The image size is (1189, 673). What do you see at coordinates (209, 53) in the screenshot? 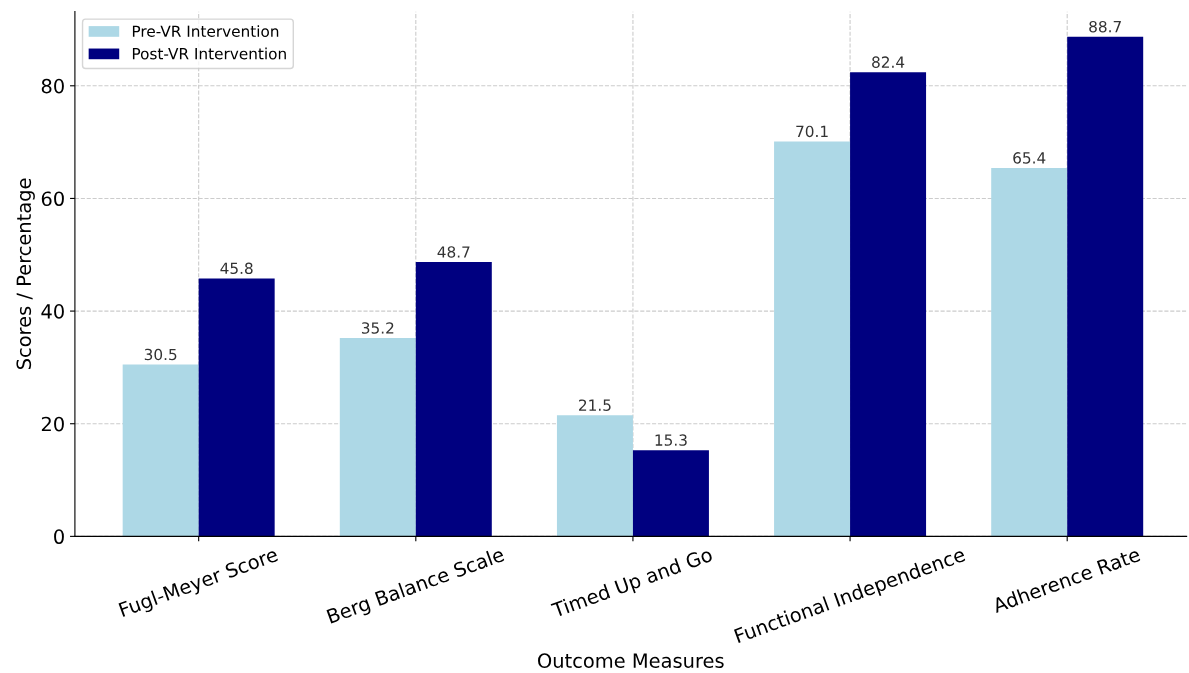
I see `legend-label: Post-VR Intervention` at bounding box center [209, 53].